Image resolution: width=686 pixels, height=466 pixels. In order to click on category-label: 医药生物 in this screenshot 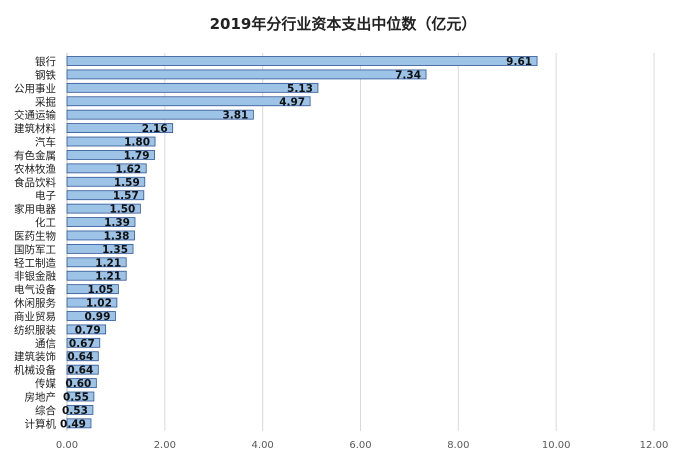, I will do `click(35, 235)`.